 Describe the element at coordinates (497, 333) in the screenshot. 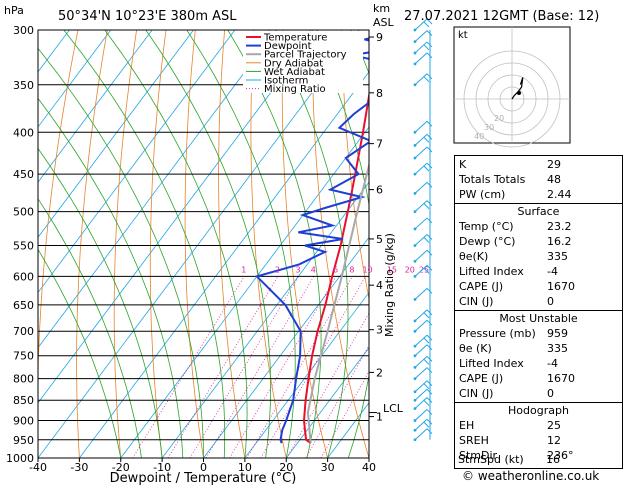

I see `mu-label: Pressure (mb)` at that location.